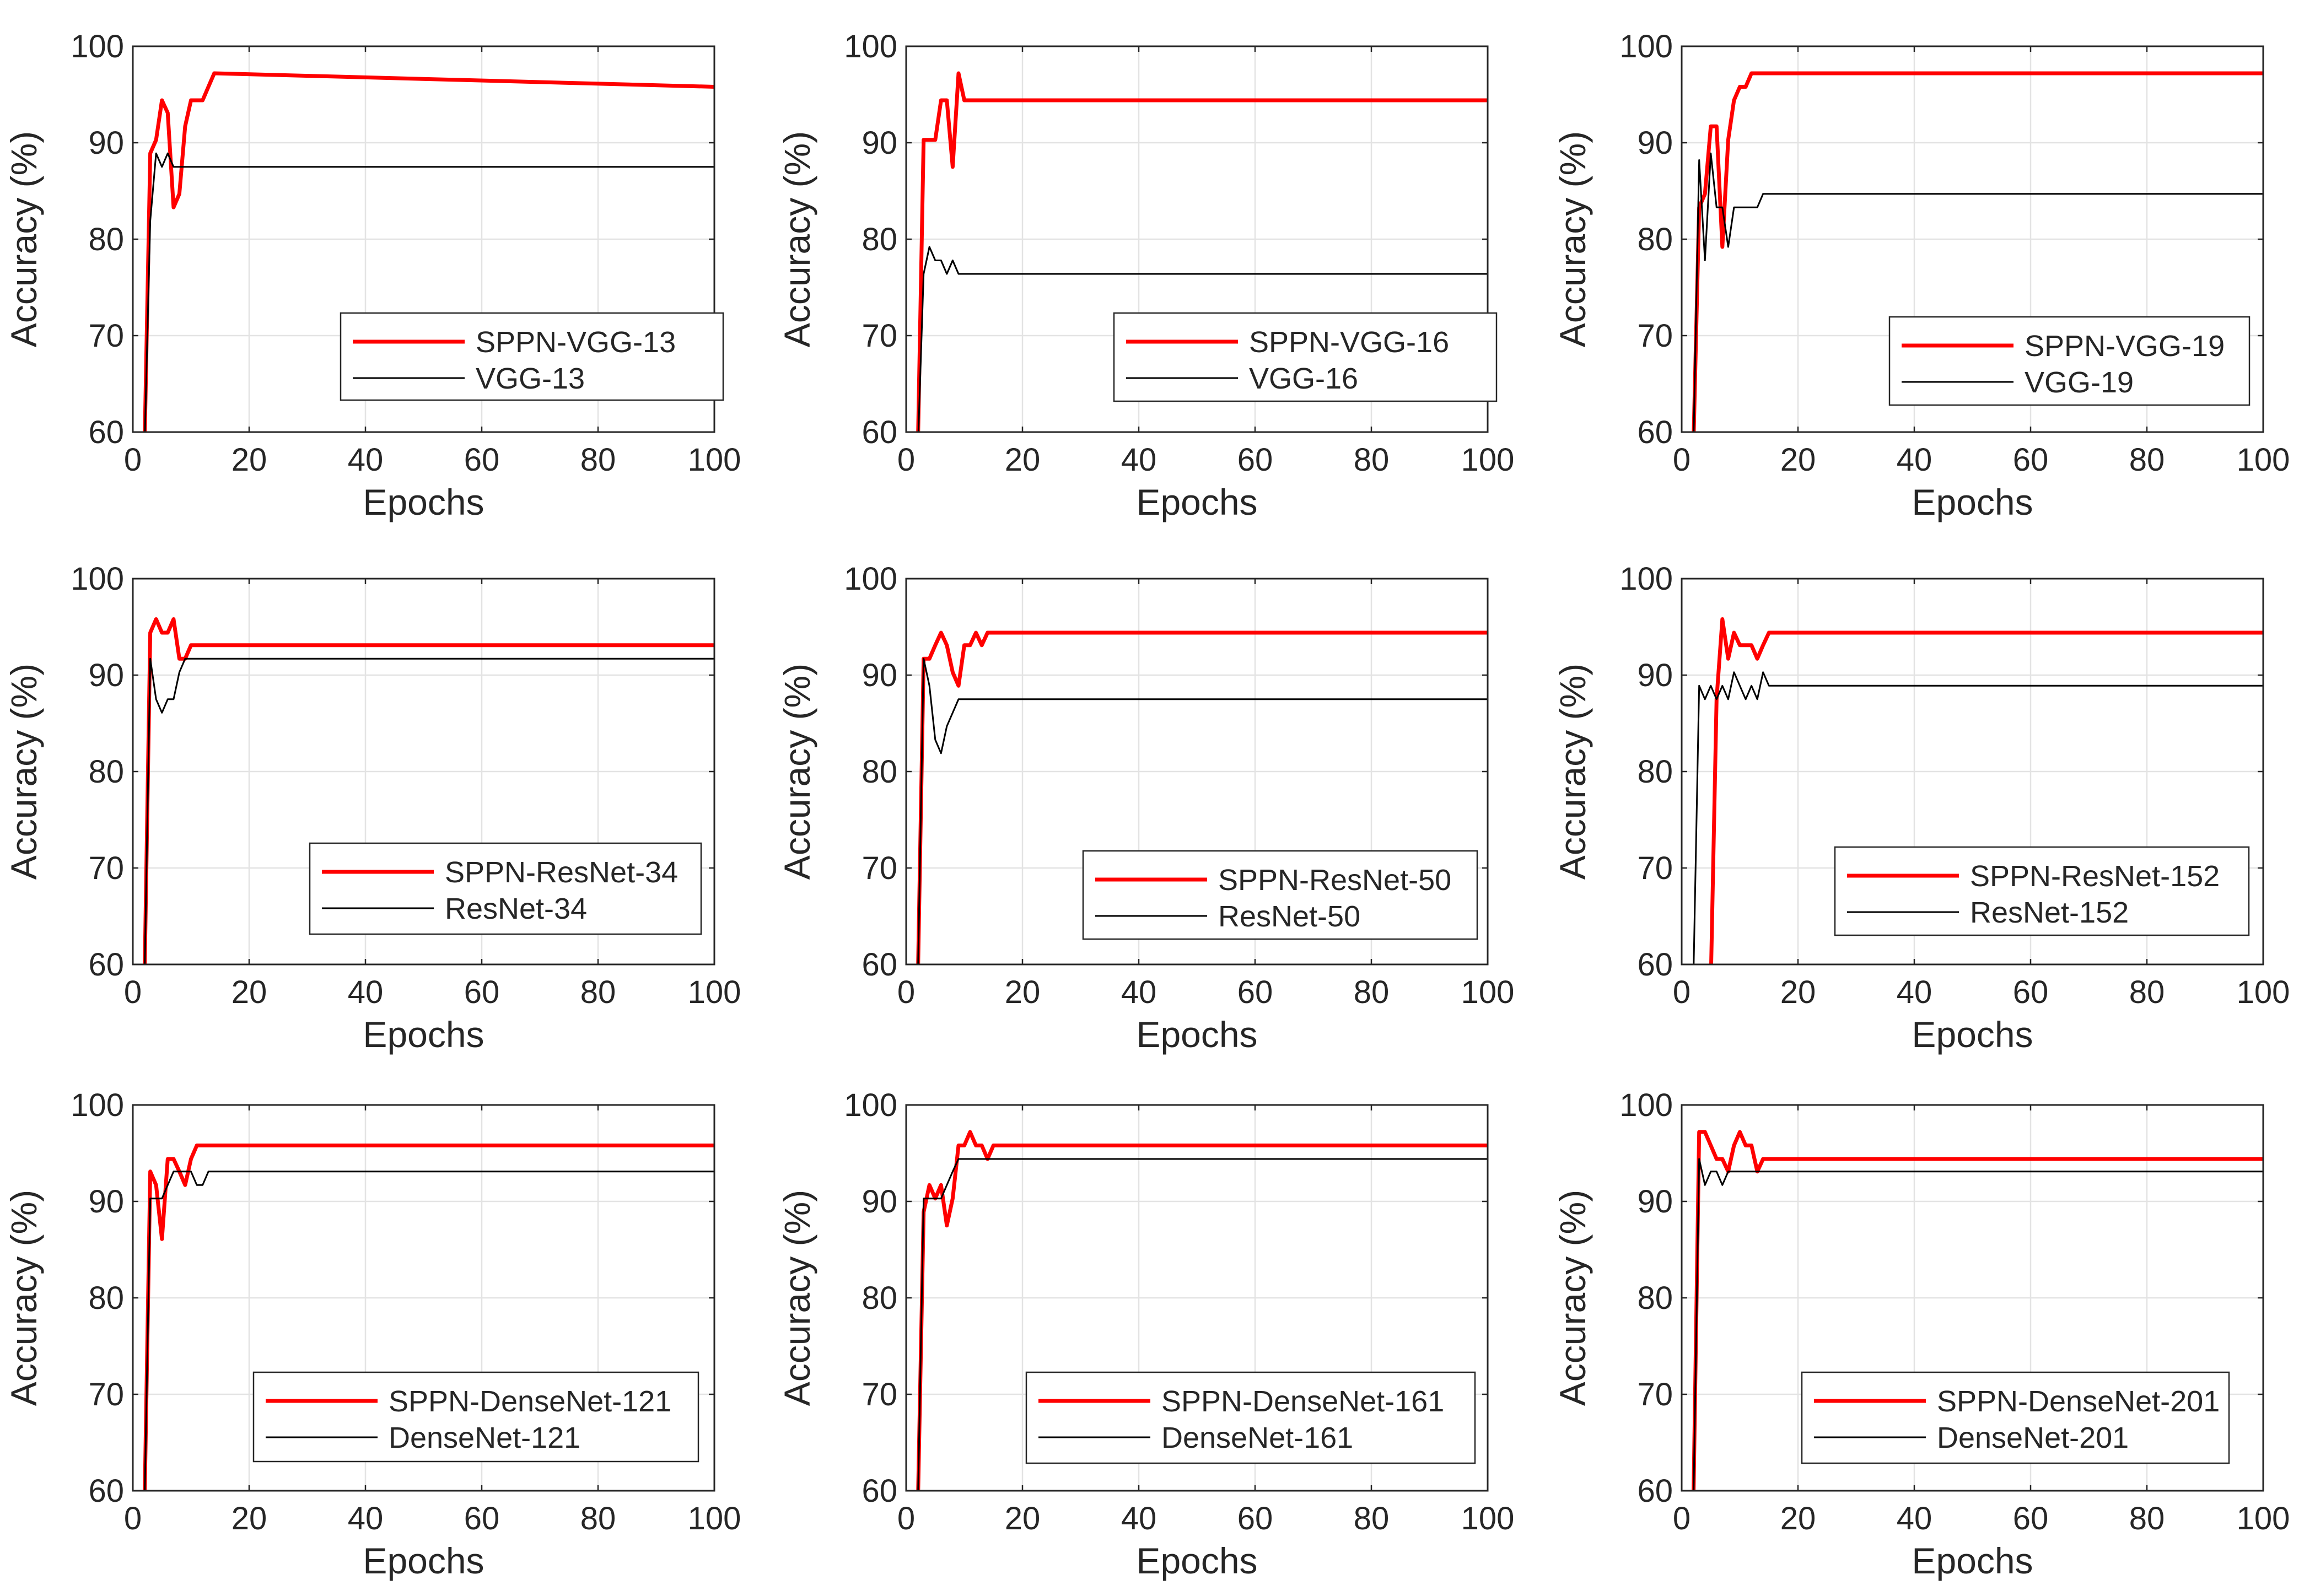 The height and width of the screenshot is (1596, 2315). Describe the element at coordinates (2095, 876) in the screenshot. I see `legend-entry: SPPN-ResNet-152` at that location.